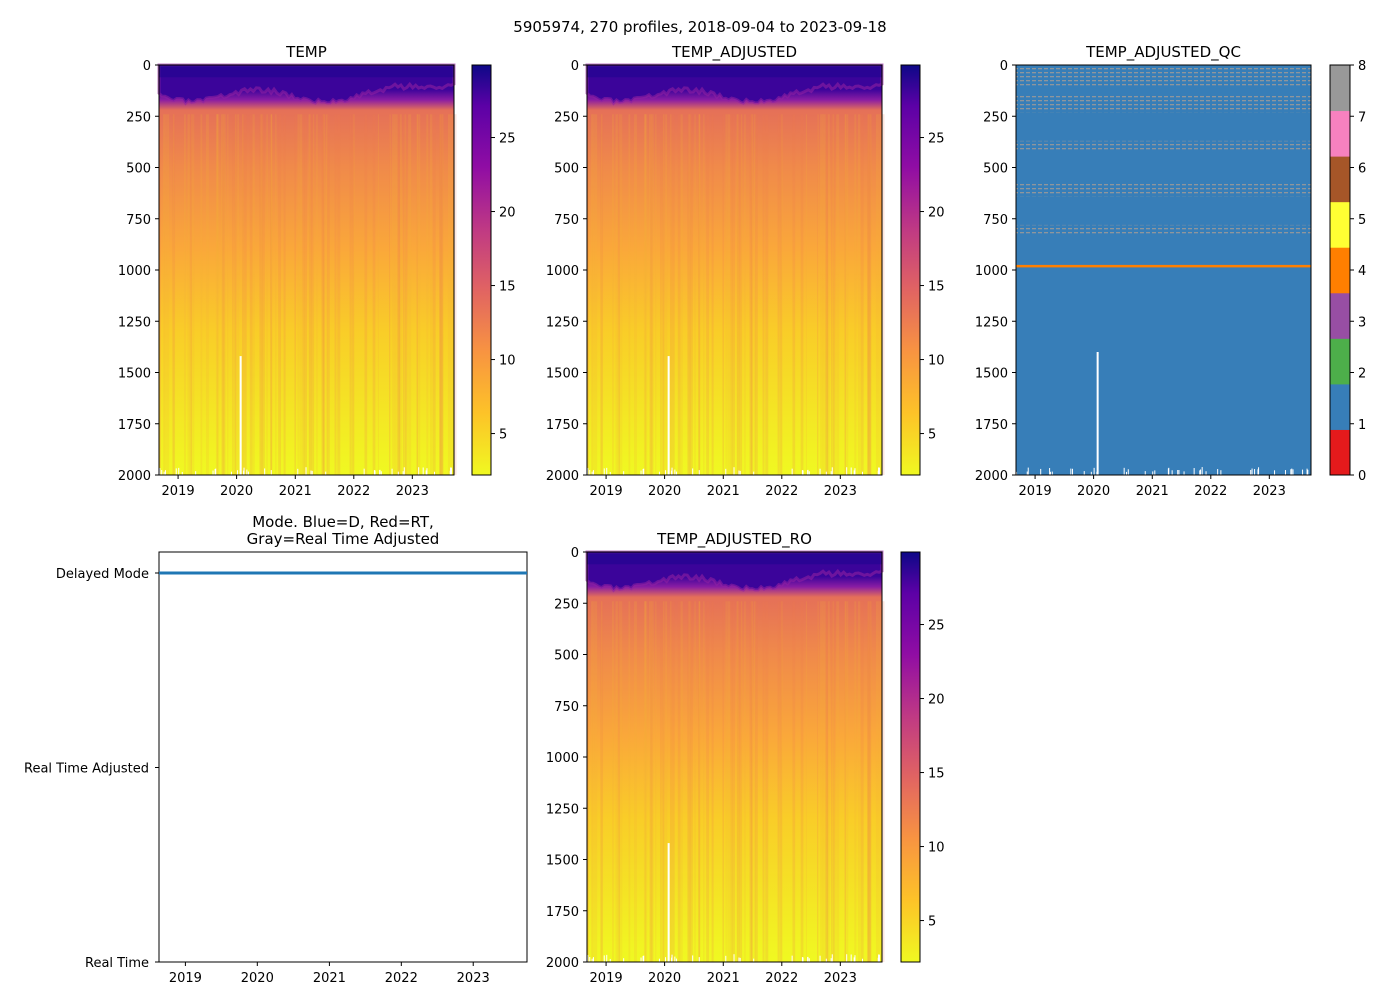 The height and width of the screenshot is (1004, 1400). I want to click on heatmap-field, so click(734, 270).